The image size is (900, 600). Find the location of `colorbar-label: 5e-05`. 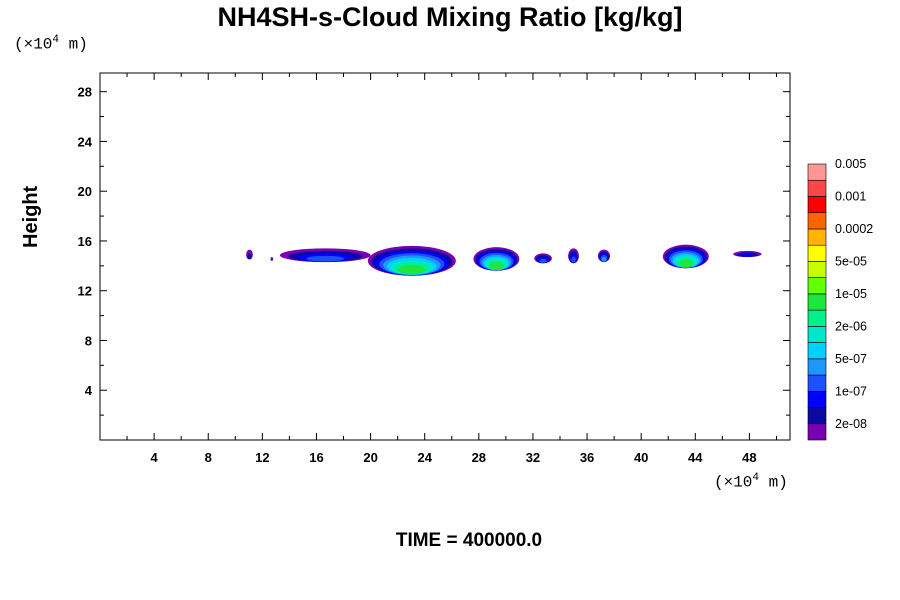

colorbar-label: 5e-05 is located at coordinates (851, 261).